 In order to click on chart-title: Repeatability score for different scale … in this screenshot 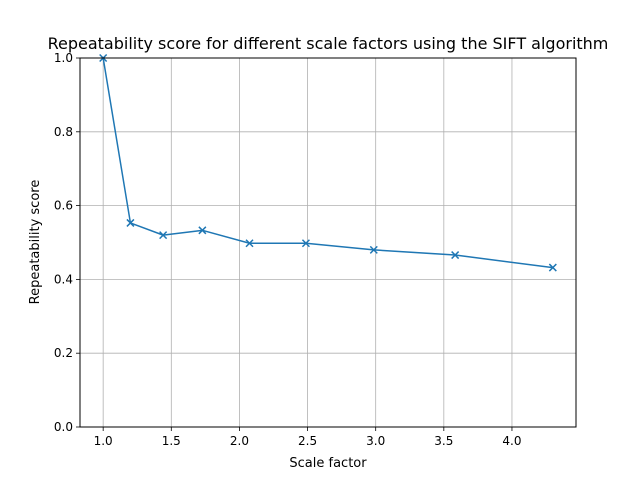, I will do `click(328, 43)`.